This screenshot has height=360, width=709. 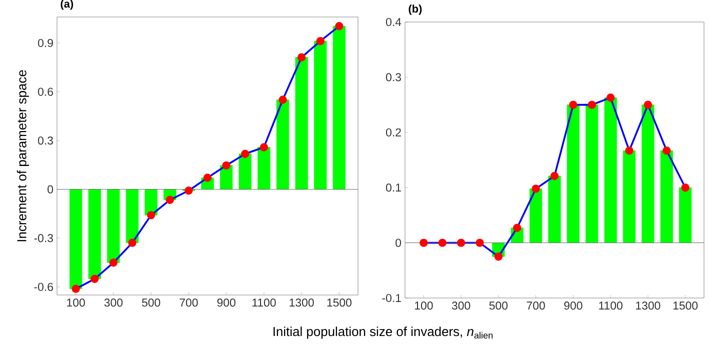 I want to click on y-tick-label: -0.1, so click(x=391, y=298).